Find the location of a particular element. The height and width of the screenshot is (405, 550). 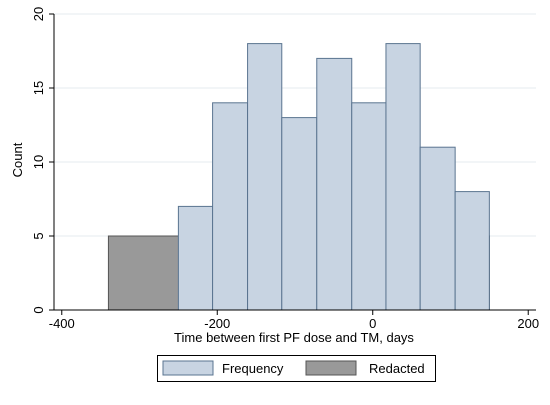

x-tick-label: 200 is located at coordinates (528, 323).